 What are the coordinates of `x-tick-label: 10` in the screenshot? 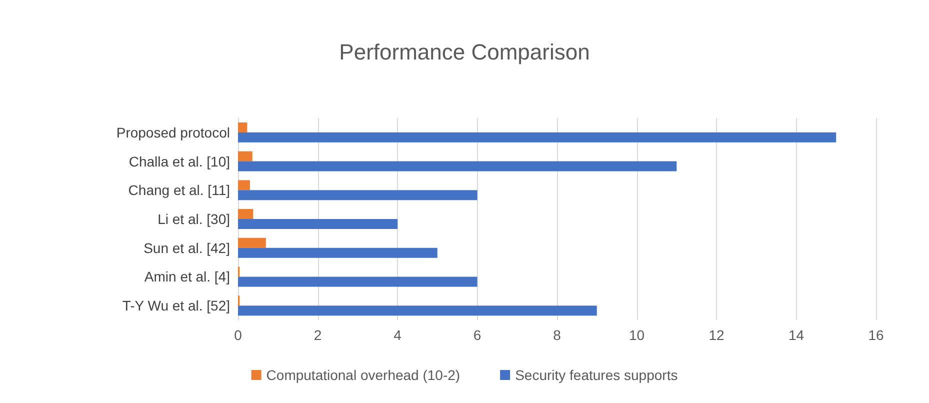 It's located at (636, 335).